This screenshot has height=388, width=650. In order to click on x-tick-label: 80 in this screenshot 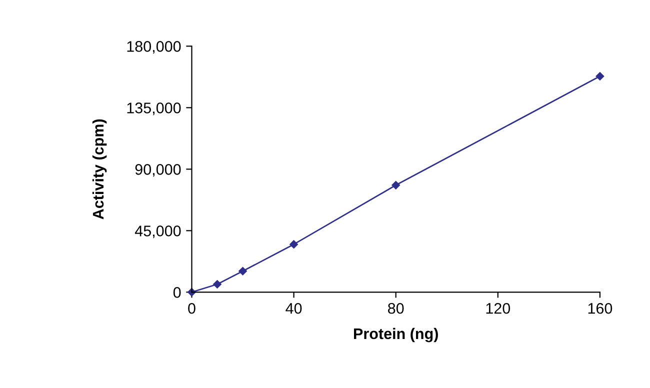, I will do `click(396, 308)`.